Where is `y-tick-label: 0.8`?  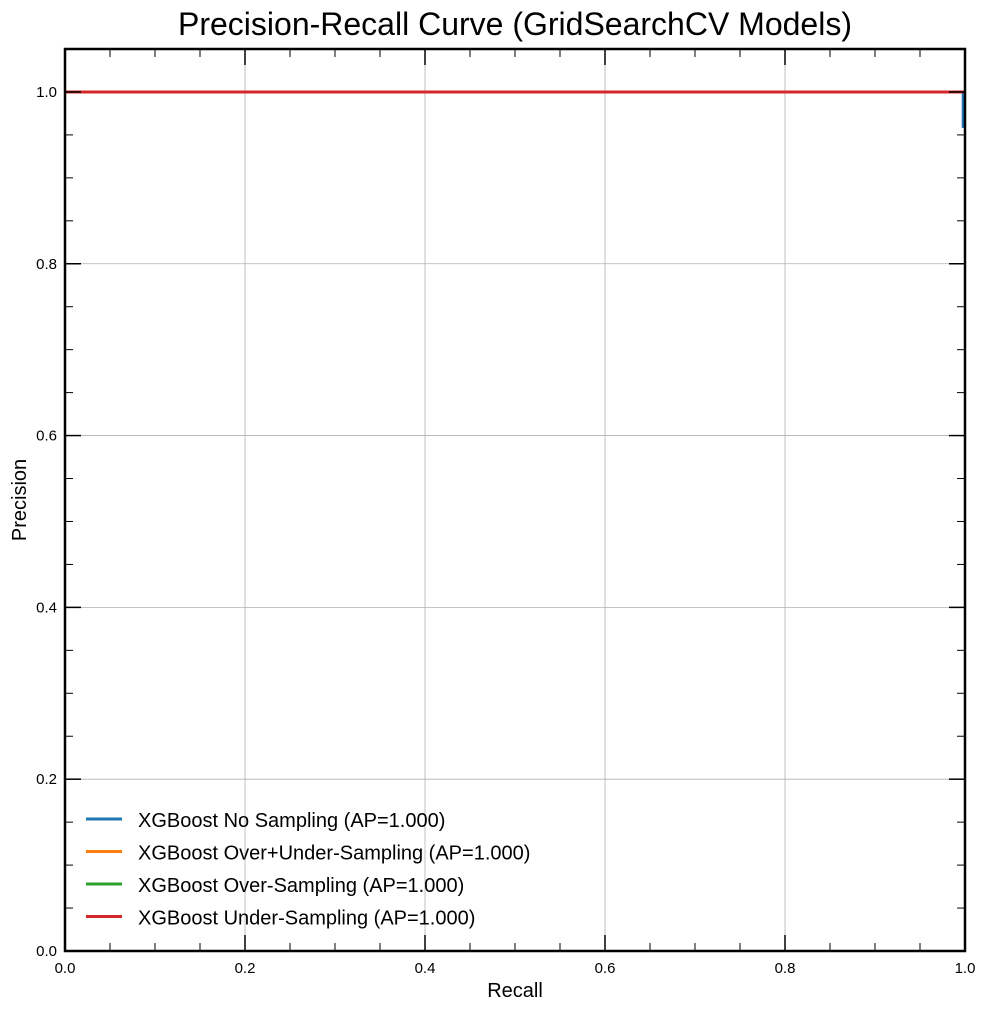
y-tick-label: 0.8 is located at coordinates (46, 264).